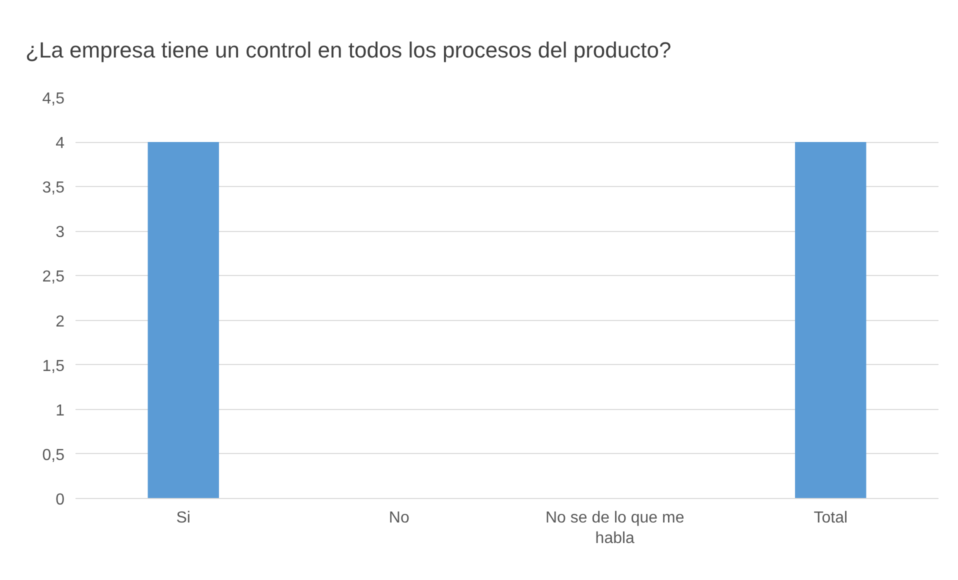 The width and height of the screenshot is (958, 580). Describe the element at coordinates (53, 99) in the screenshot. I see `y-tick-label: 4,5` at that location.